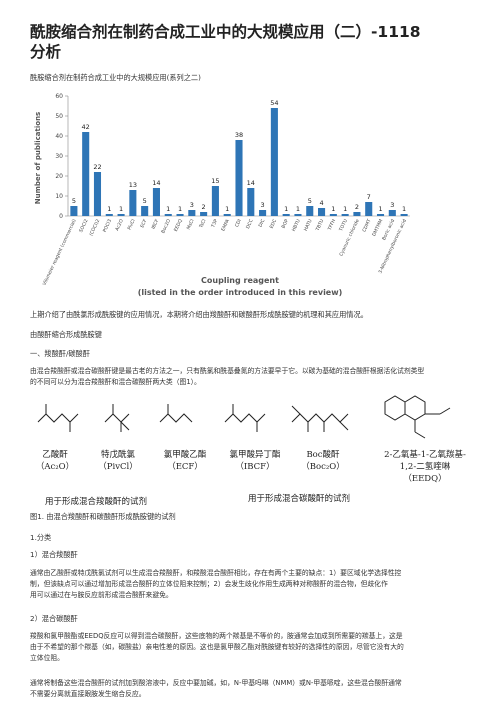 The image size is (504, 713). What do you see at coordinates (366, 225) in the screenshot?
I see `x-tick-label: CDMT` at bounding box center [366, 225].